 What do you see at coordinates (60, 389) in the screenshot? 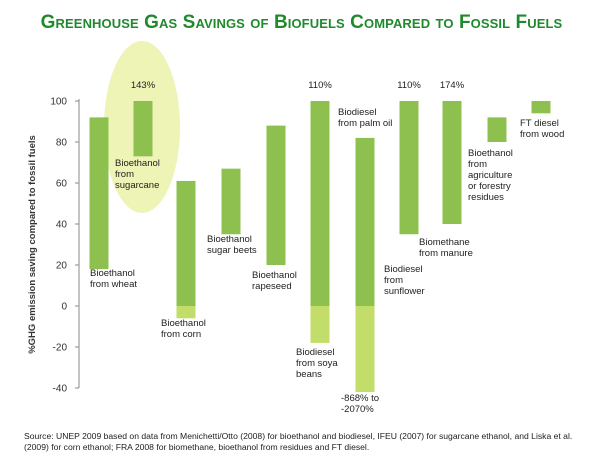
I see `y-tick-label: -40` at bounding box center [60, 389].